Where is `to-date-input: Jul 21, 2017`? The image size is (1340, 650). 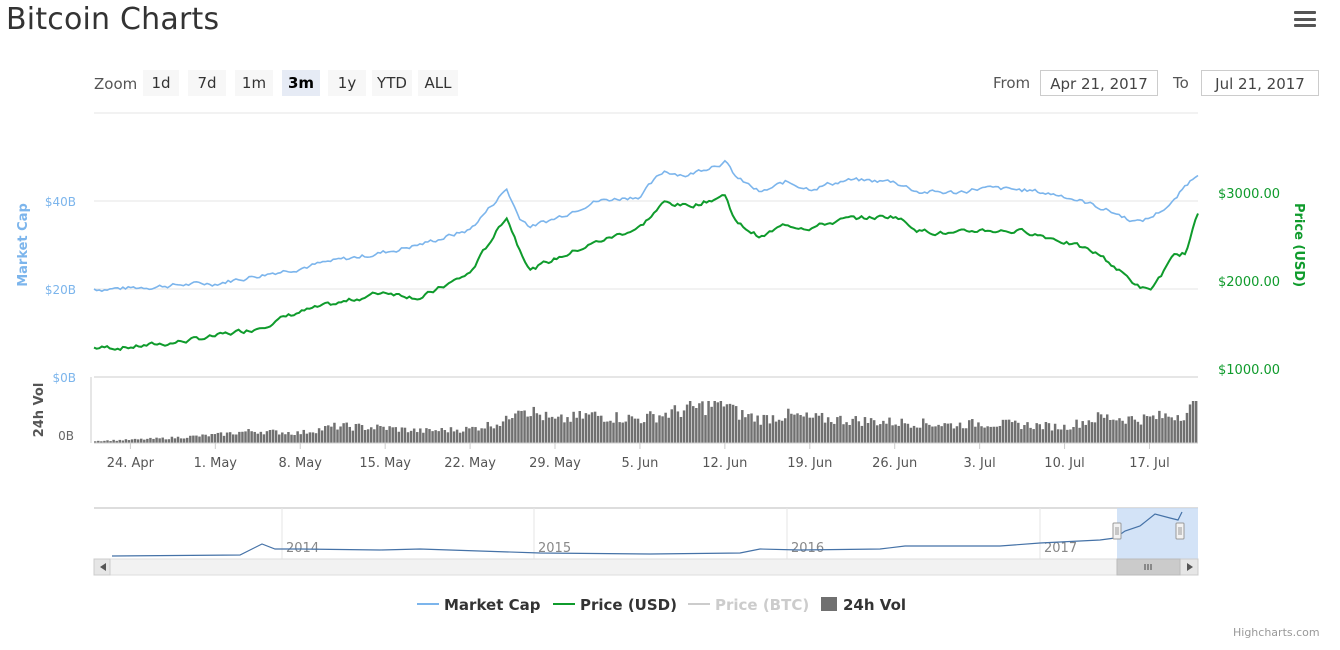 to-date-input: Jul 21, 2017 is located at coordinates (1260, 83).